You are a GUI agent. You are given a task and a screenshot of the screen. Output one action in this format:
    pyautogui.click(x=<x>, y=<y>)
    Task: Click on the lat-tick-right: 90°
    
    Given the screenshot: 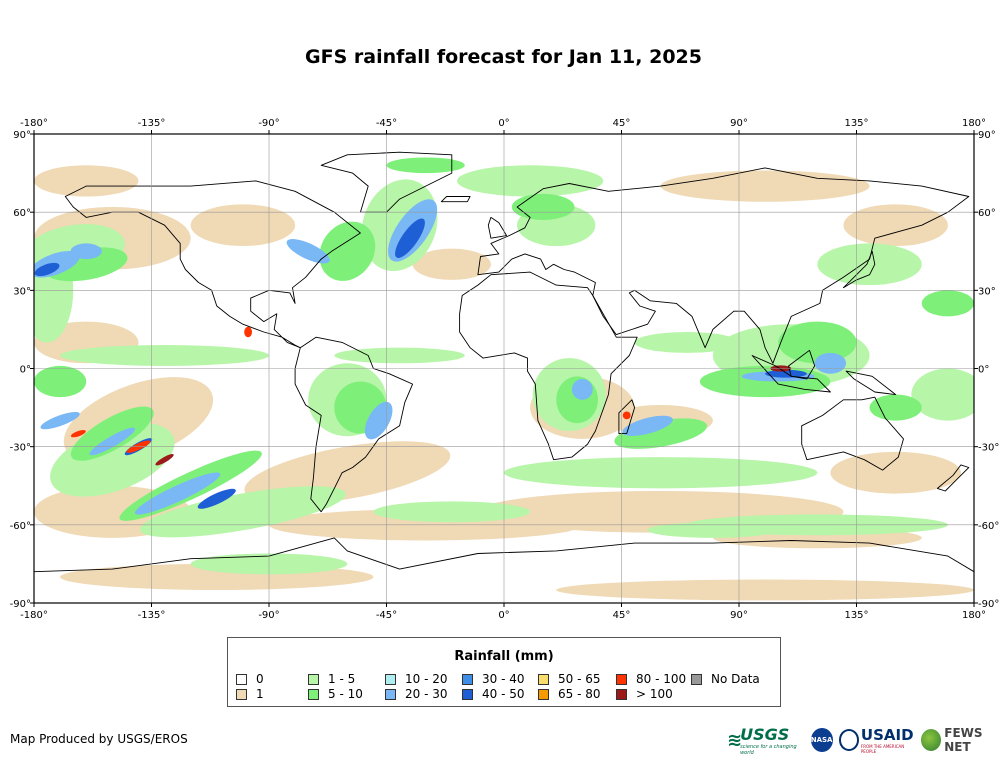 What is the action you would take?
    pyautogui.click(x=987, y=135)
    